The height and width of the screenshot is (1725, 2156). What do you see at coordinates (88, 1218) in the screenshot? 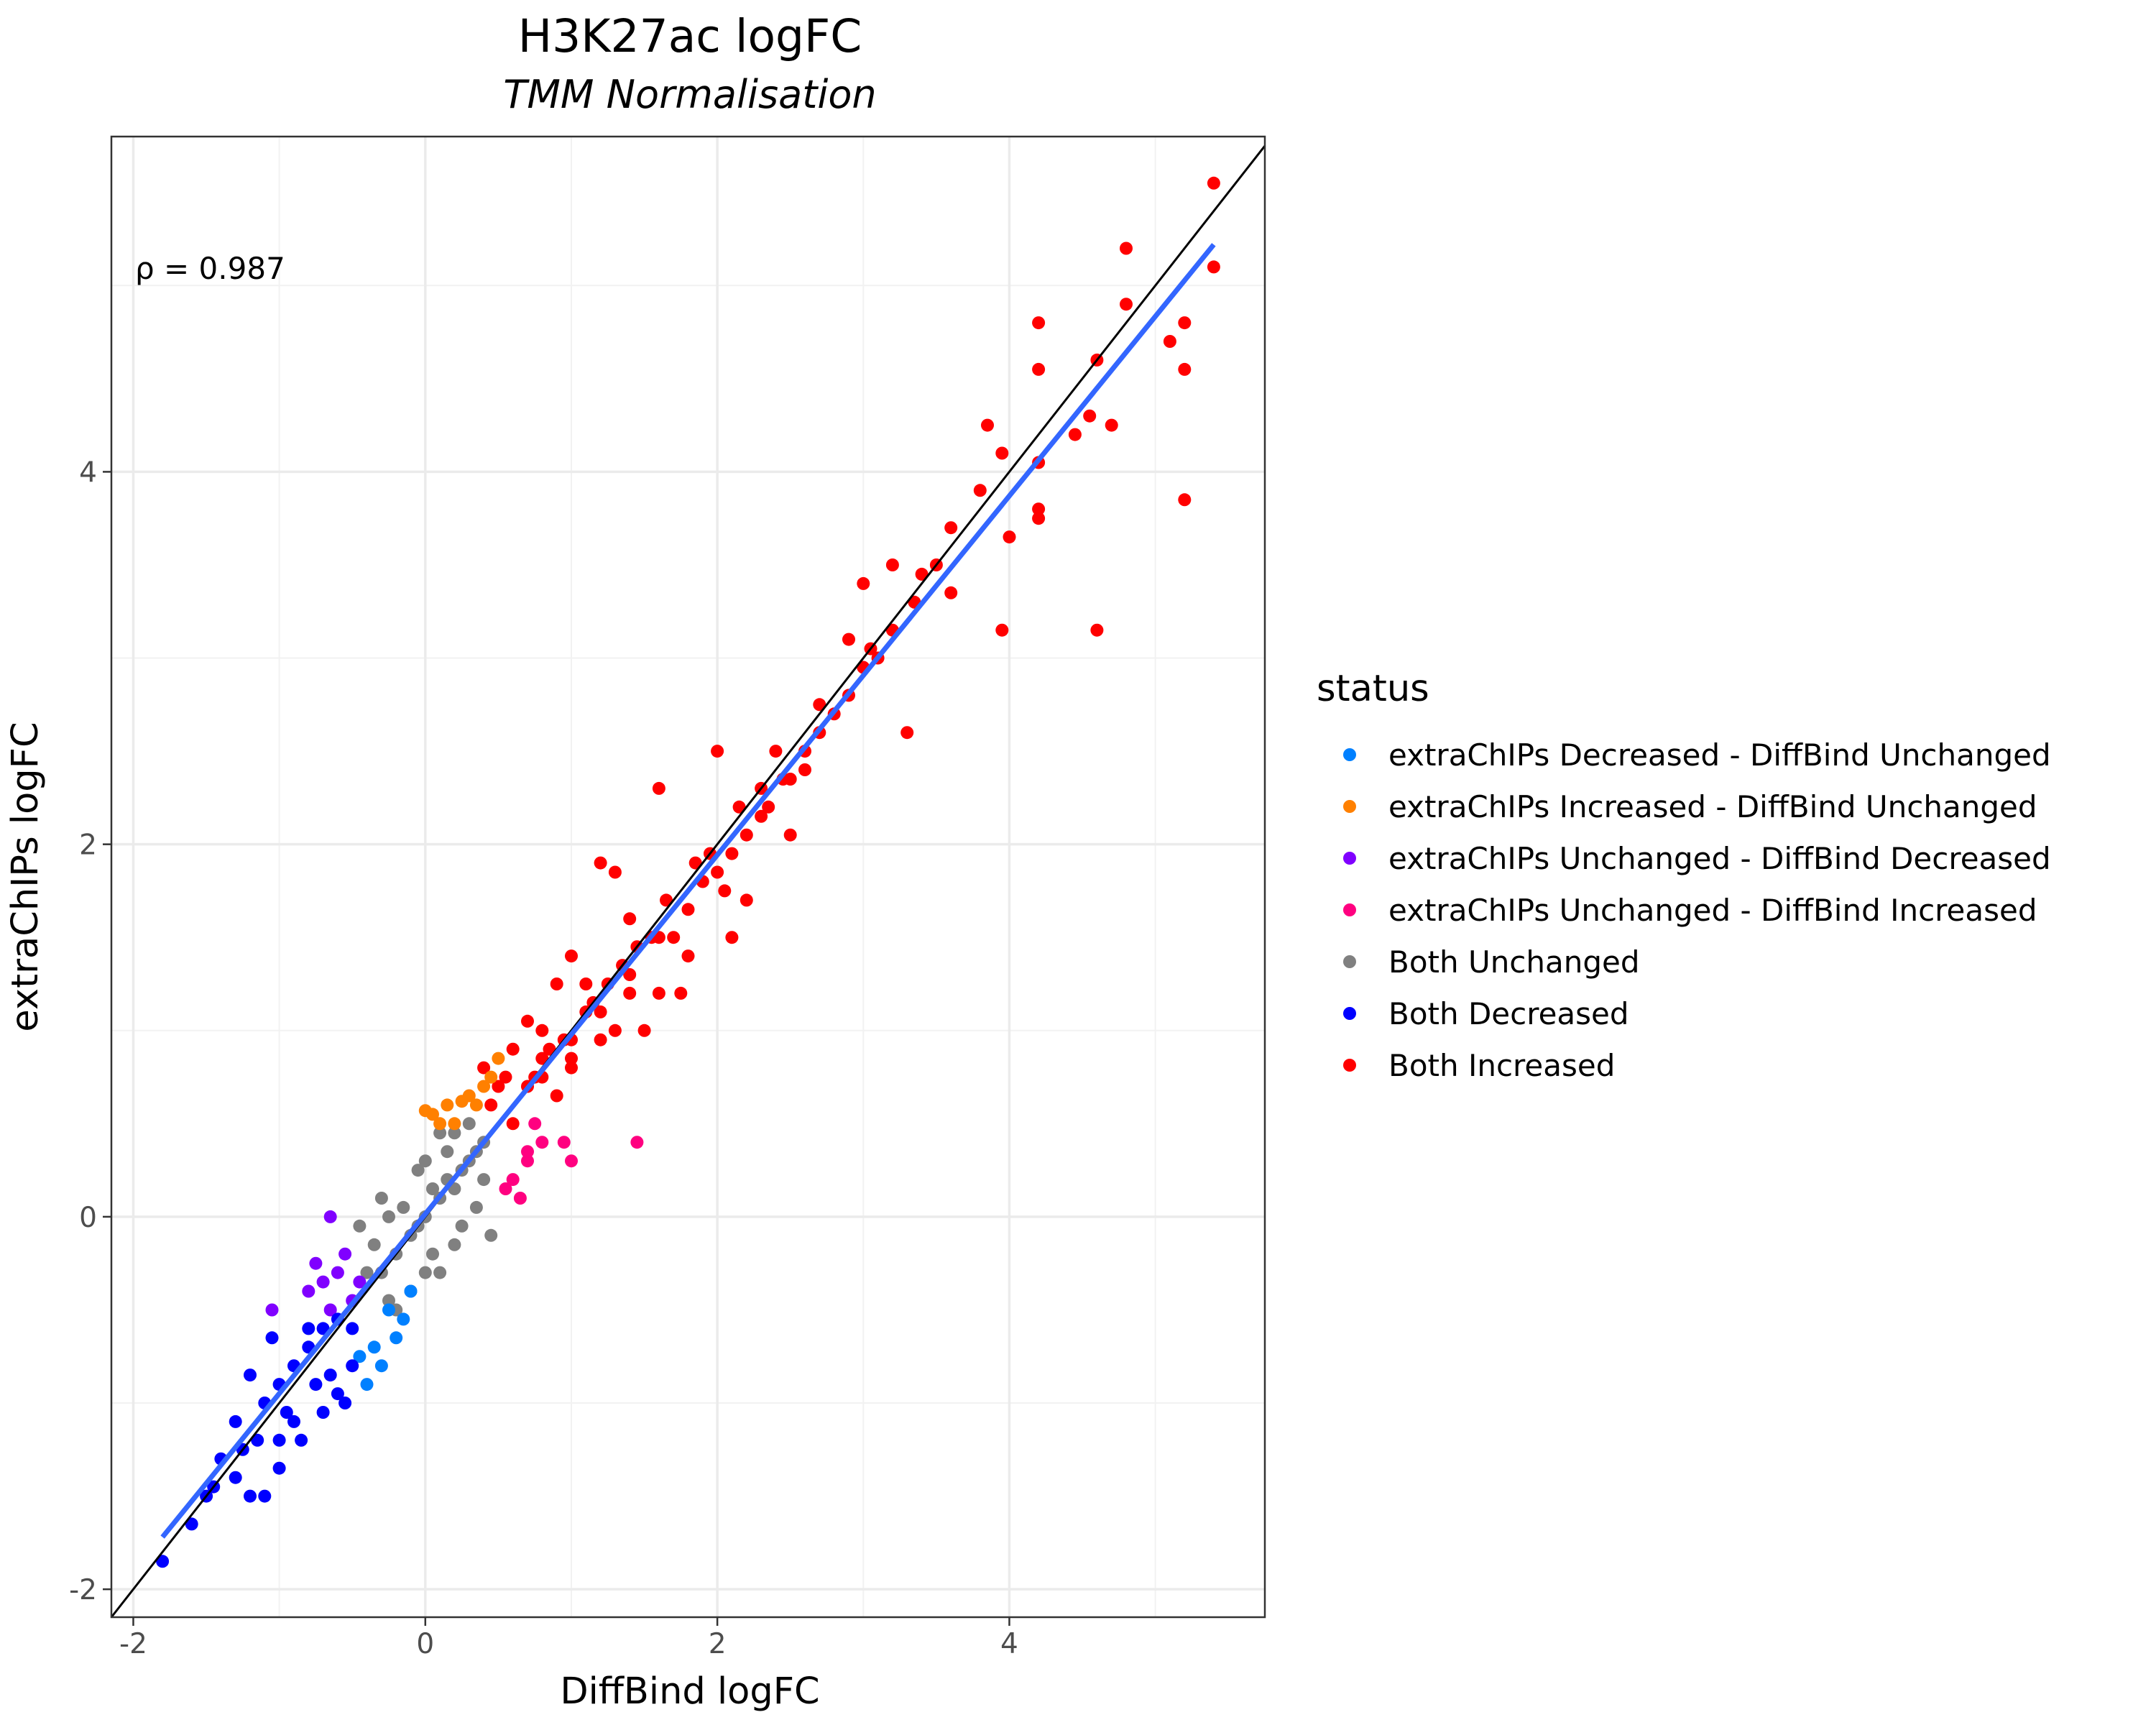
I see `y-tick-label: 0` at bounding box center [88, 1218].